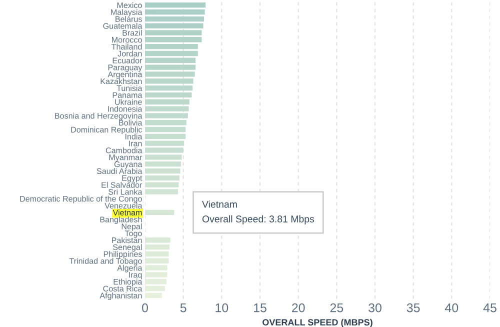 This screenshot has width=500, height=327. Describe the element at coordinates (260, 308) in the screenshot. I see `x-tick-label: 15` at that location.